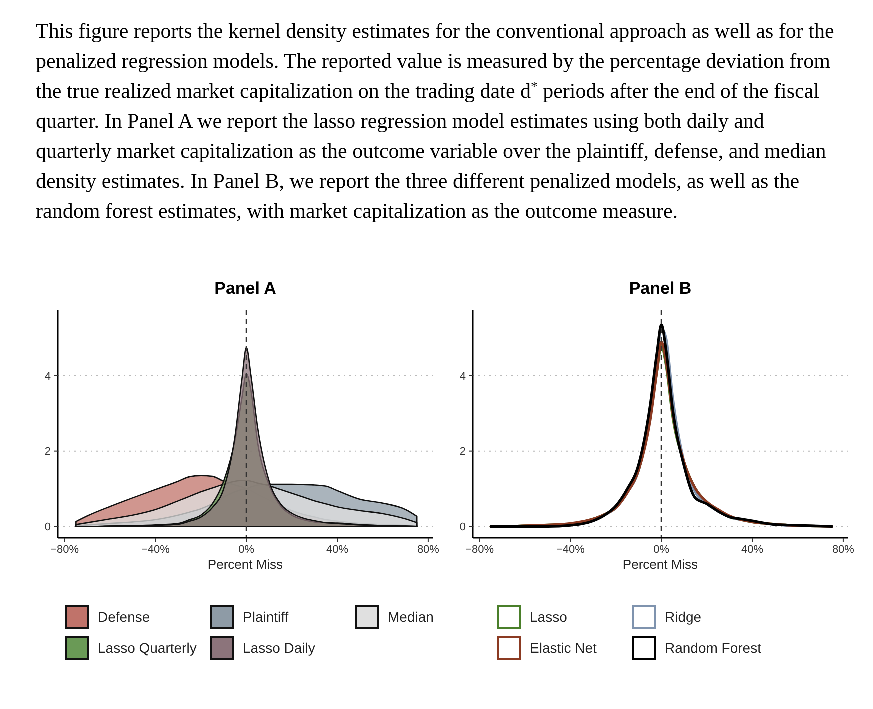 The image size is (873, 709). What do you see at coordinates (713, 648) in the screenshot?
I see `legend-label: Random Forest` at bounding box center [713, 648].